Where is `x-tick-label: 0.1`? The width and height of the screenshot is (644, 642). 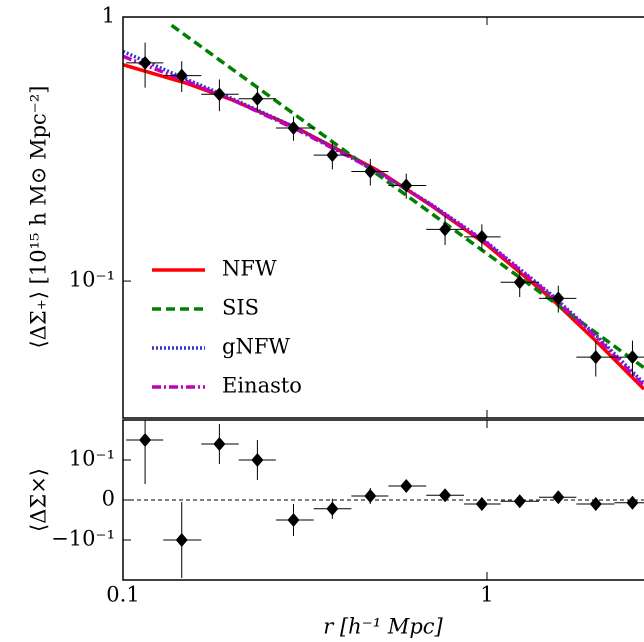 x-tick-label: 0.1 is located at coordinates (122, 595).